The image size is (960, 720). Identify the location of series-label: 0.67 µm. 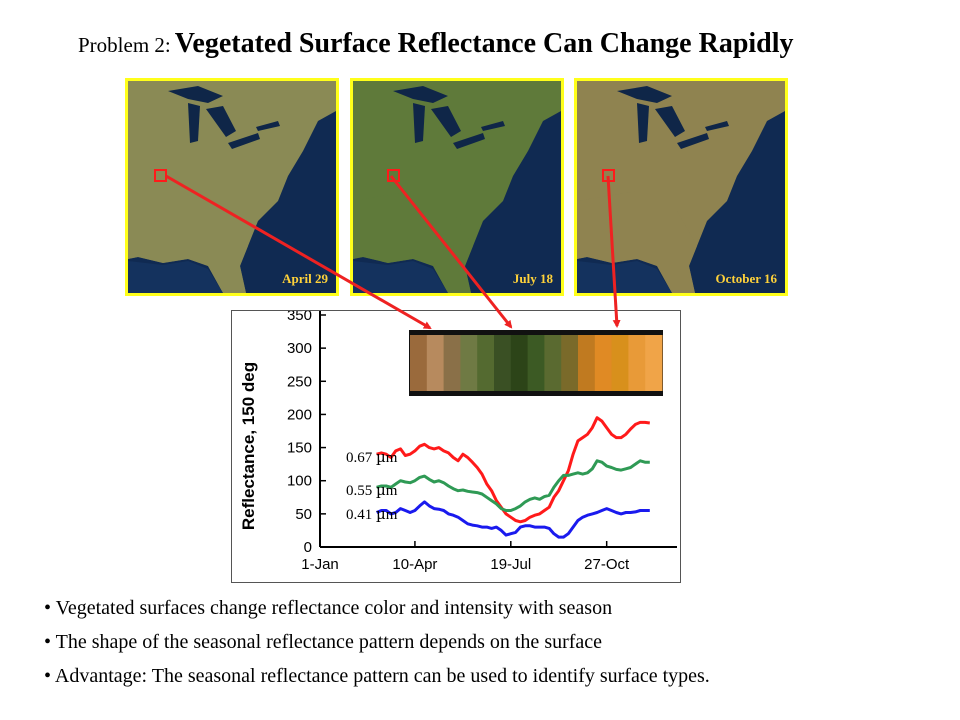
(372, 457).